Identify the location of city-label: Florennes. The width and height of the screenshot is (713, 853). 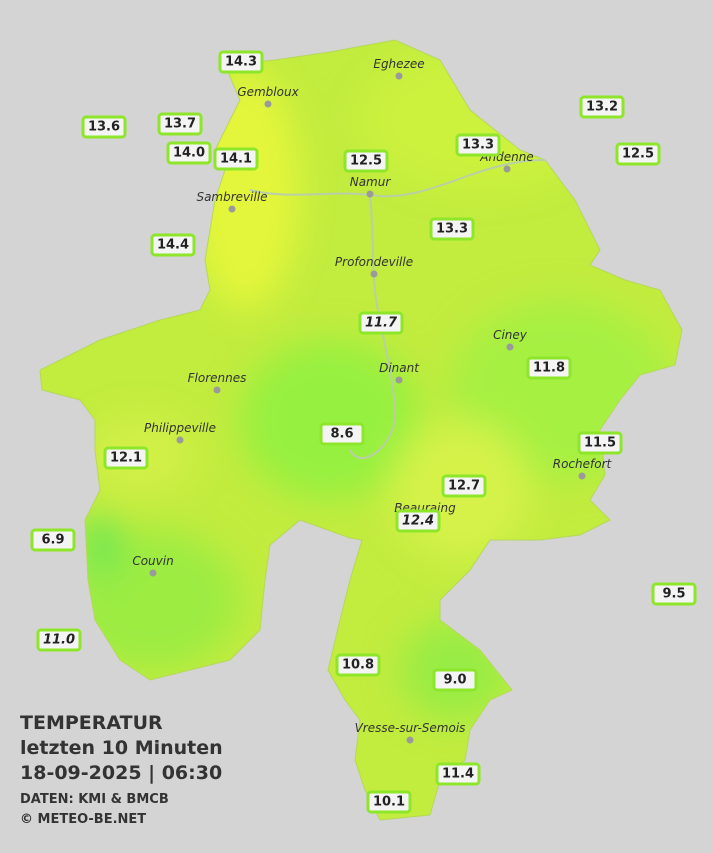
(217, 378).